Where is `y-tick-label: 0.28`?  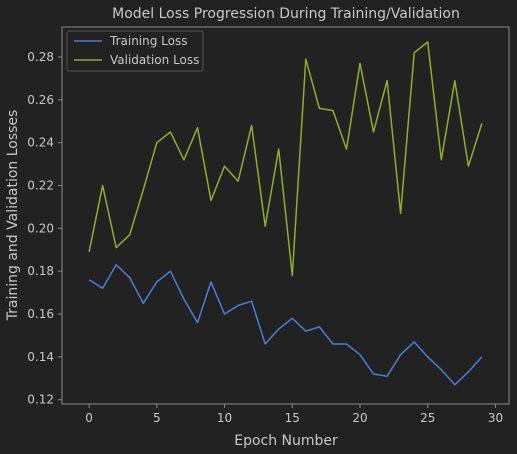
y-tick-label: 0.28 is located at coordinates (40, 57).